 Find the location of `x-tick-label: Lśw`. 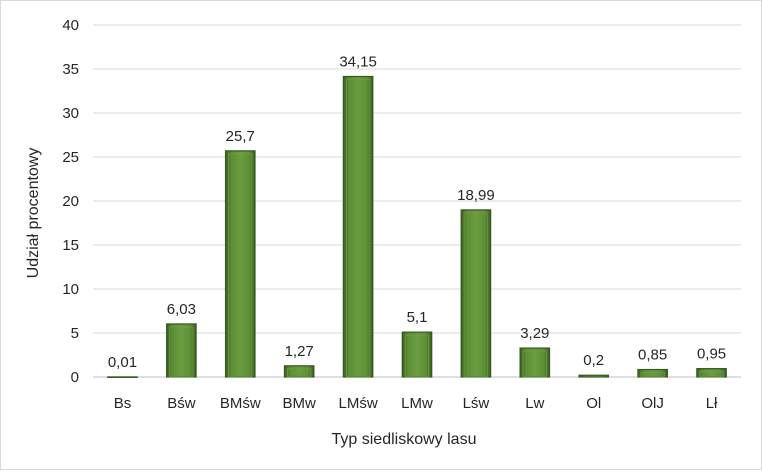

x-tick-label: Lśw is located at coordinates (476, 403).